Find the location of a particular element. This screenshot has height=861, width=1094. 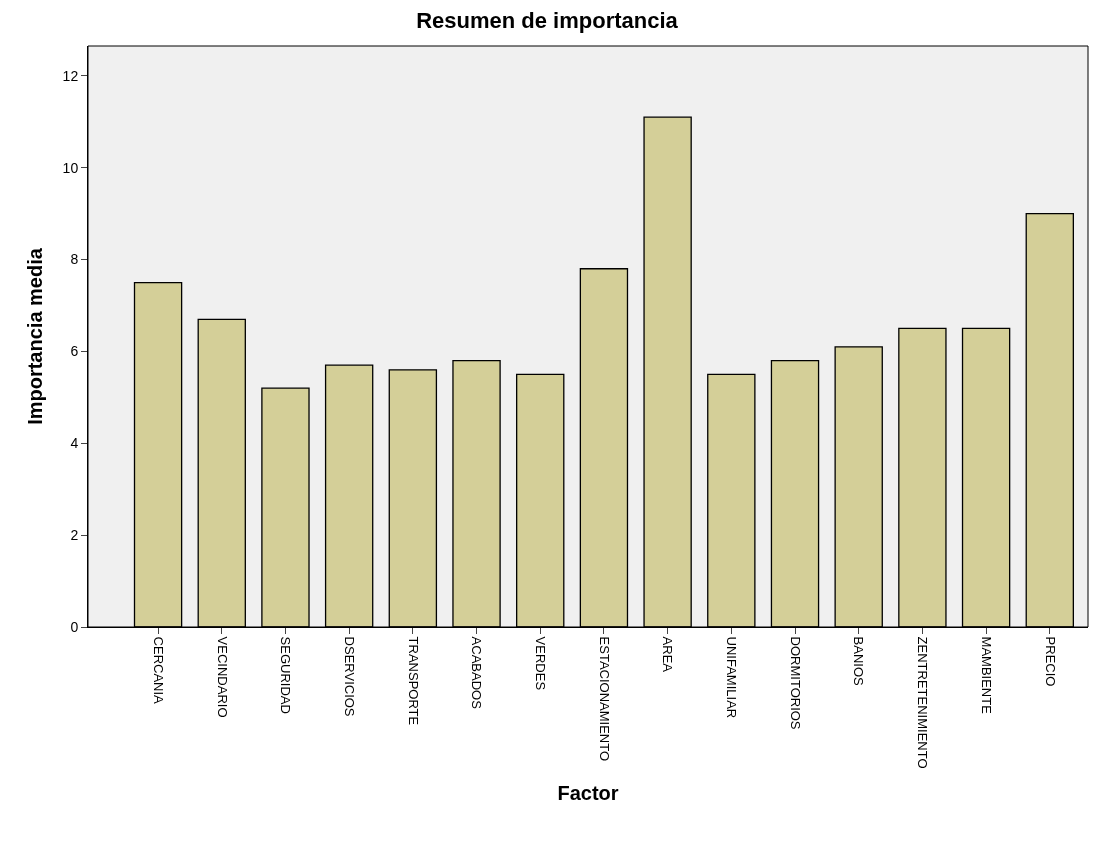

y-tick-label: 2 is located at coordinates (74, 535).